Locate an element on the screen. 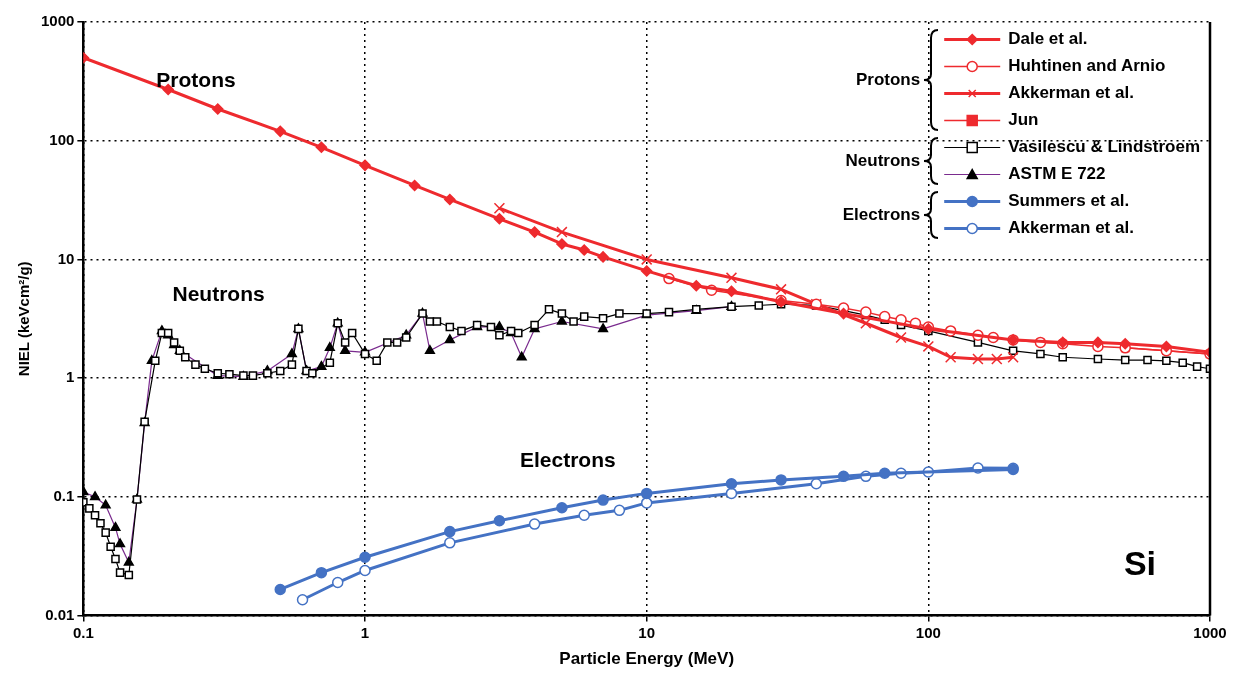  x-tick-label: 10 is located at coordinates (647, 632).